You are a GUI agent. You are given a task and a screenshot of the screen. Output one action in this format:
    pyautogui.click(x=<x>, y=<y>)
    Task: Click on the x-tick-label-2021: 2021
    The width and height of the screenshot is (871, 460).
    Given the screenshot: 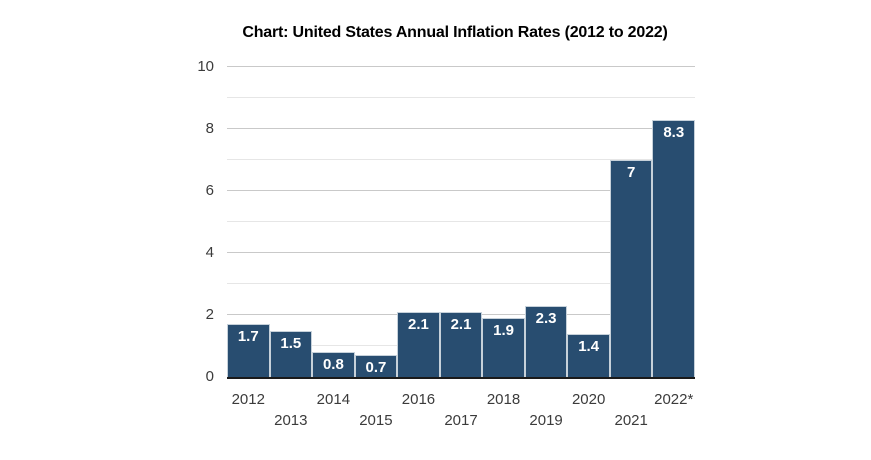 What is the action you would take?
    pyautogui.click(x=631, y=420)
    